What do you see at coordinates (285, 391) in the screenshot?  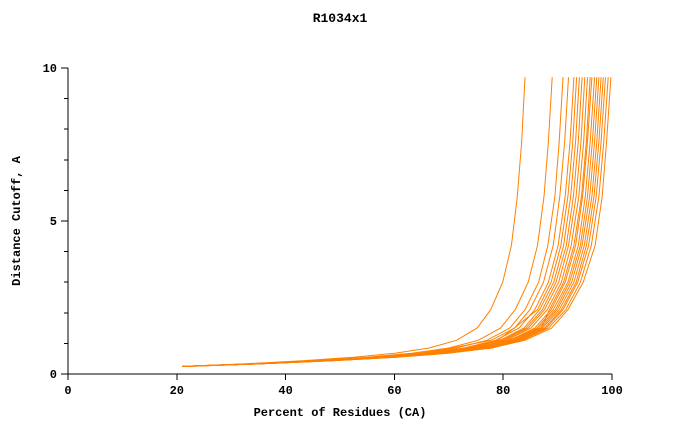 I see `x-tick-label: 40` at bounding box center [285, 391].